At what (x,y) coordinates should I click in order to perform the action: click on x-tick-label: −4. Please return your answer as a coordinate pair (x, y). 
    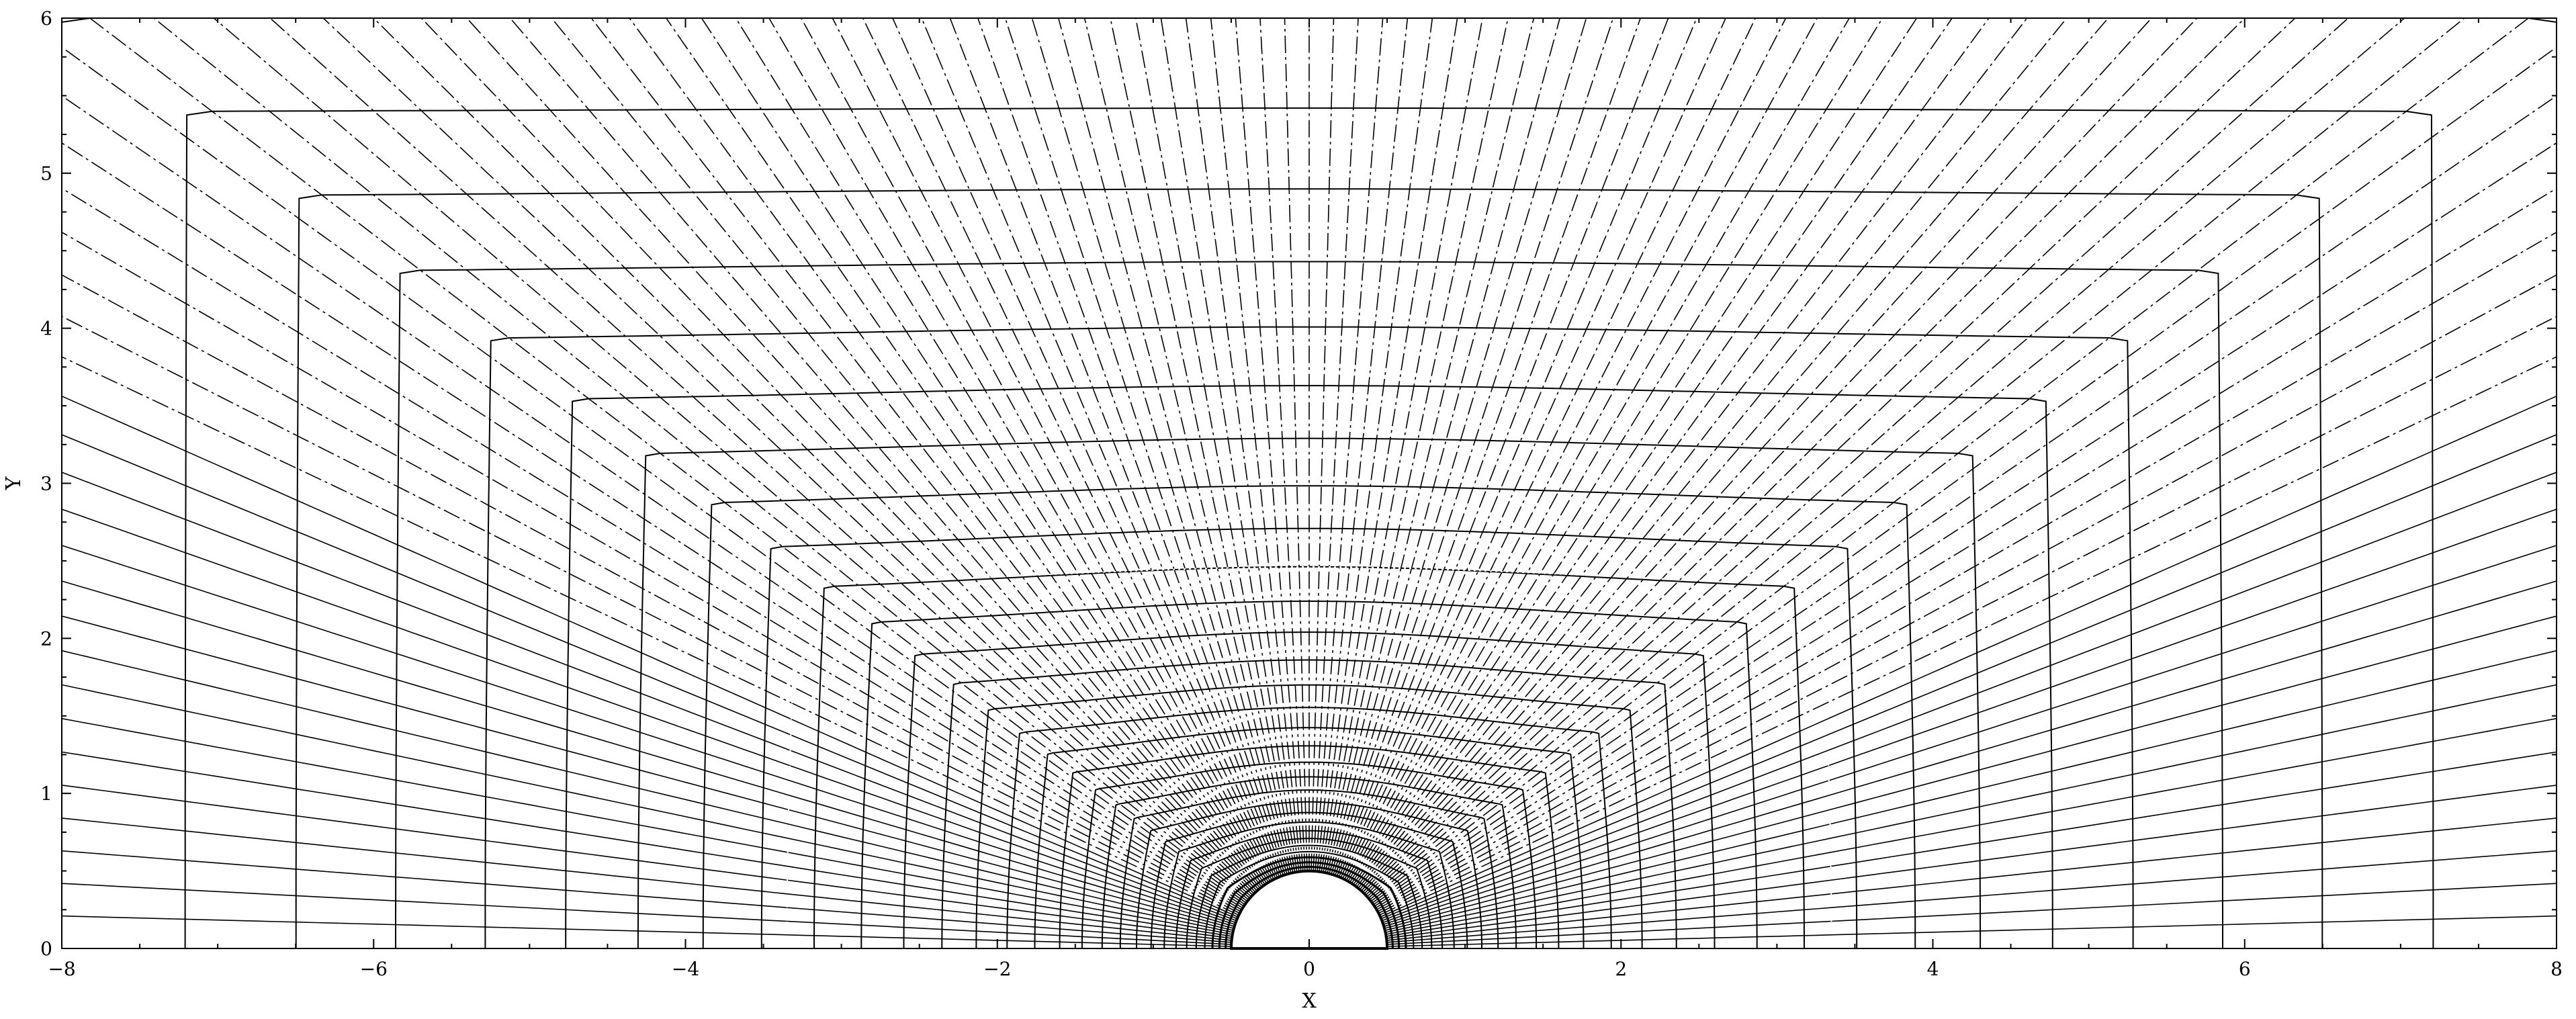
    Looking at the image, I should click on (686, 969).